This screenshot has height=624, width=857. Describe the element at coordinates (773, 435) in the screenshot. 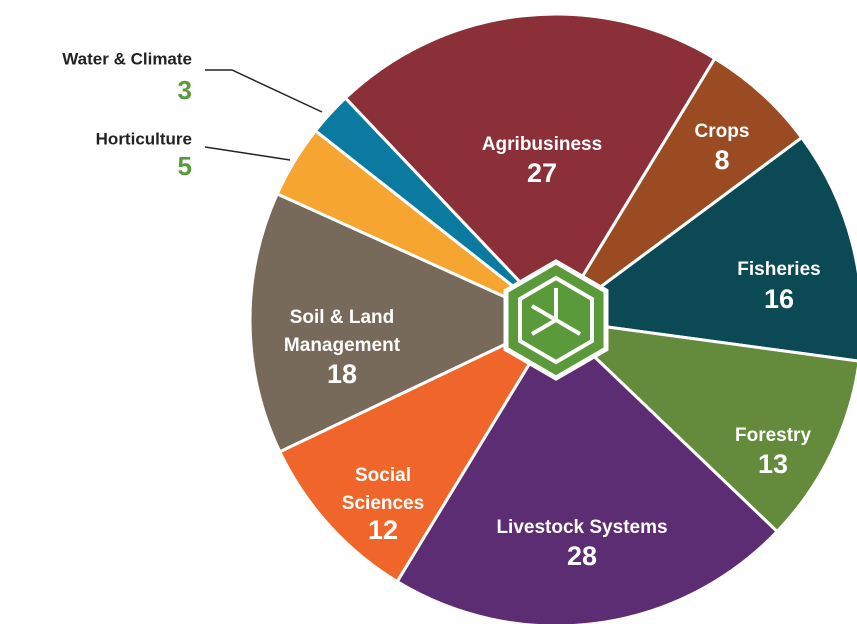

I see `slice-label: Forestry` at that location.